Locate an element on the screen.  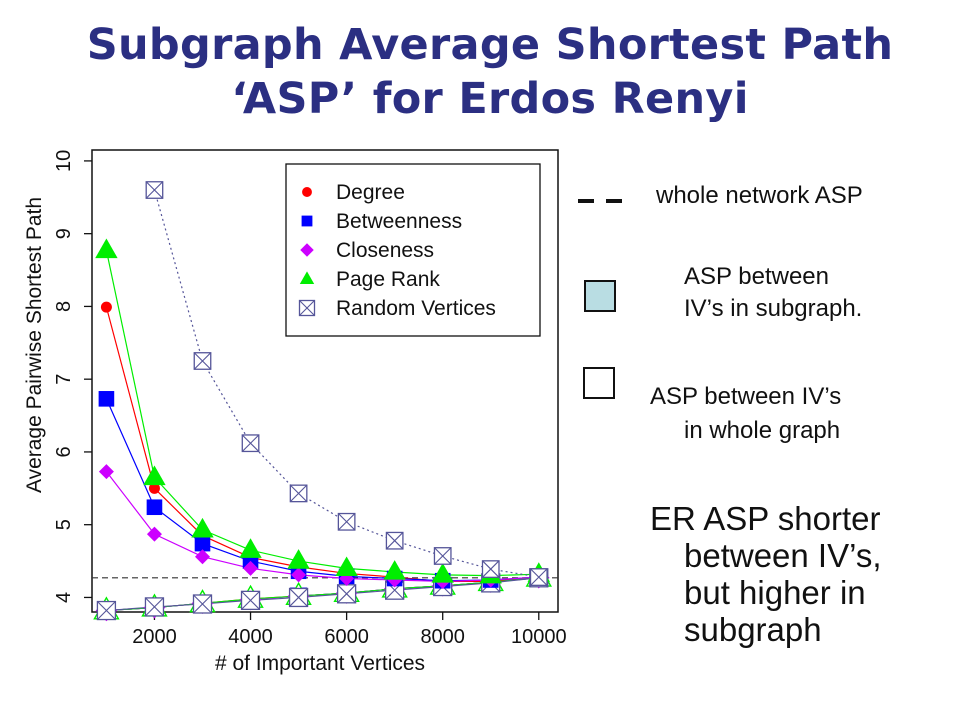
legend-label-betweenness: Betweenness is located at coordinates (399, 221).